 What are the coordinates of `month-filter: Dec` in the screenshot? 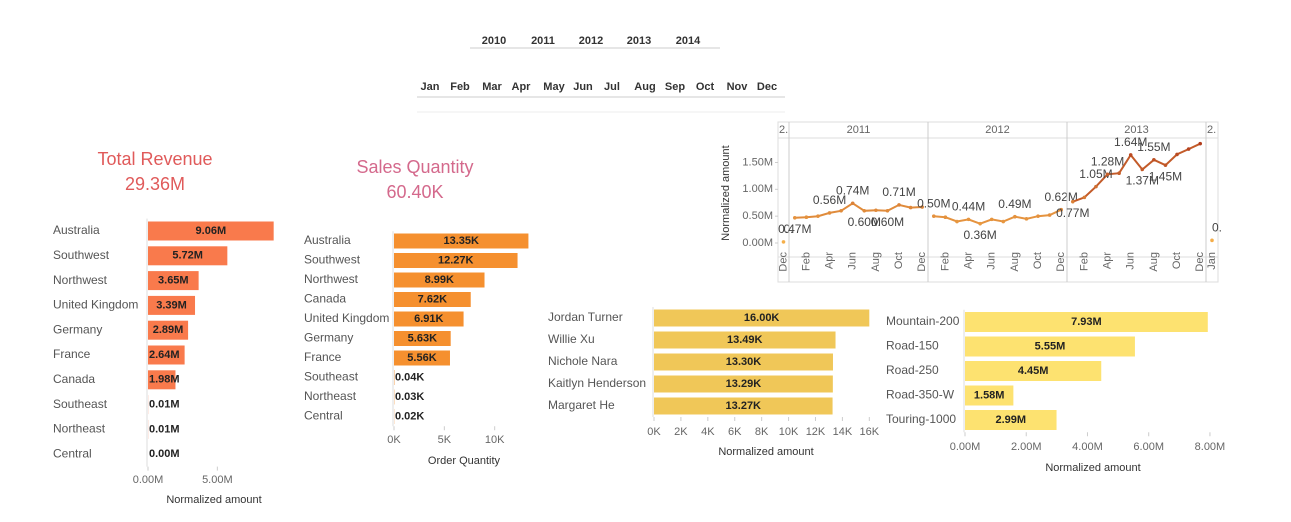 It's located at (767, 87).